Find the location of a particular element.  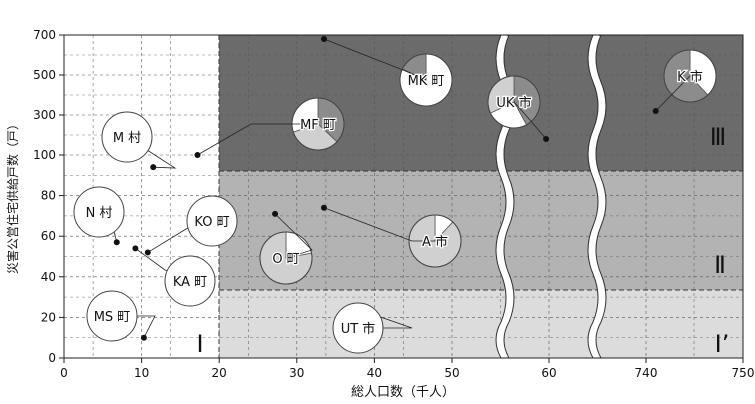

y-tick-label: 100 is located at coordinates (44, 155).